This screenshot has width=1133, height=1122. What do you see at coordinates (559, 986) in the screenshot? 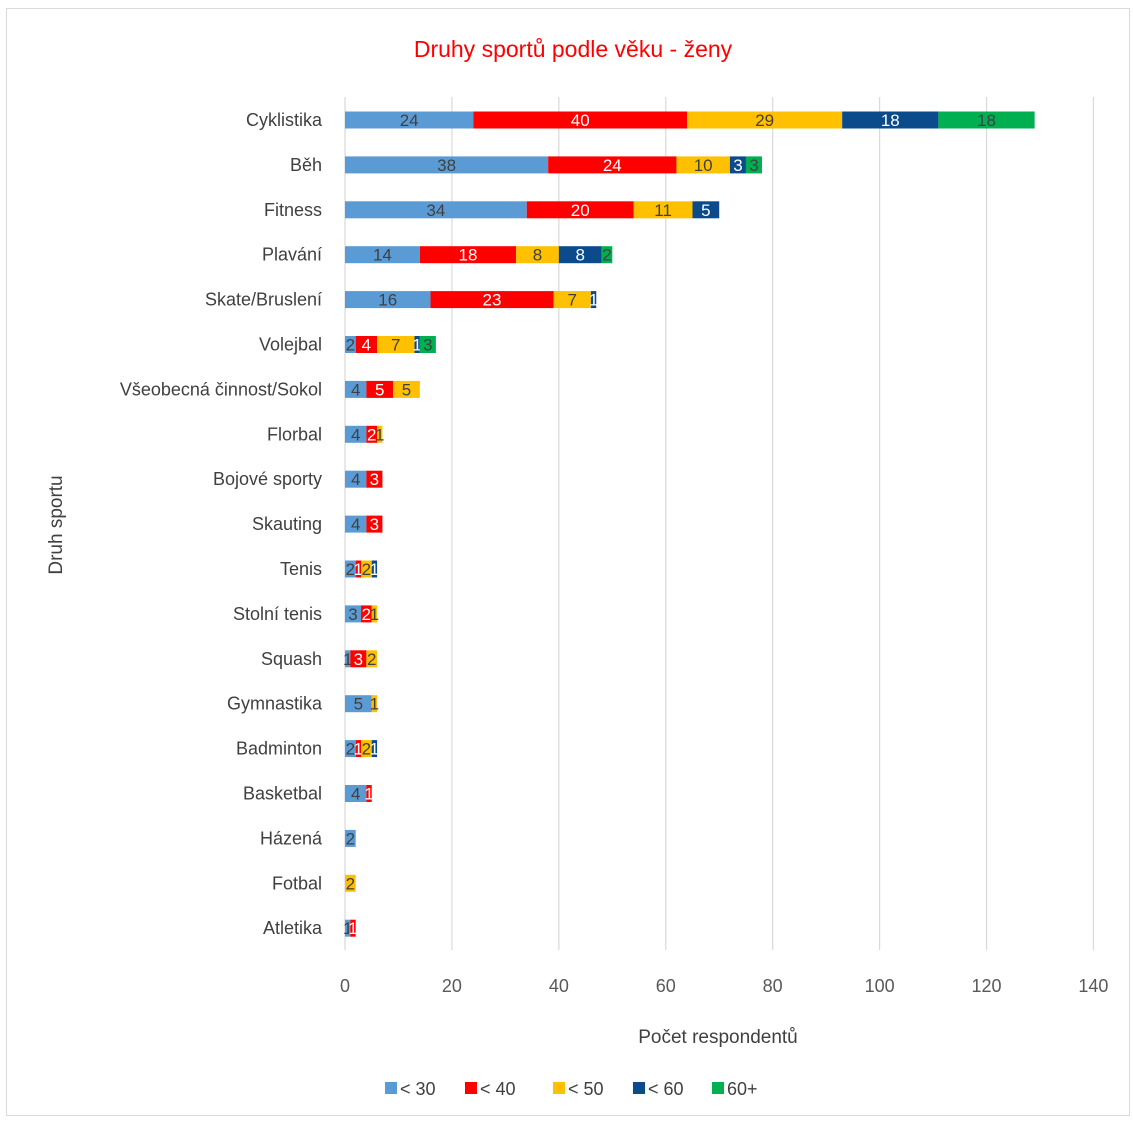
I see `x-tick-label: 40` at bounding box center [559, 986].